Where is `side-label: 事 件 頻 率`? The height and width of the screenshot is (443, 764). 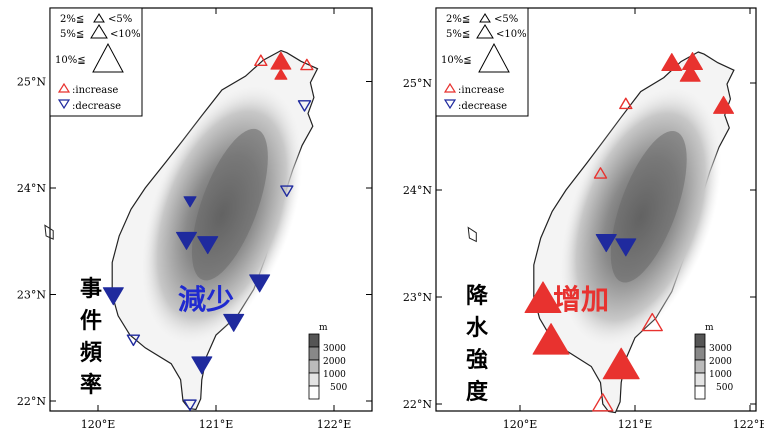
side-label: 事 件 頻 率 is located at coordinates (91, 337).